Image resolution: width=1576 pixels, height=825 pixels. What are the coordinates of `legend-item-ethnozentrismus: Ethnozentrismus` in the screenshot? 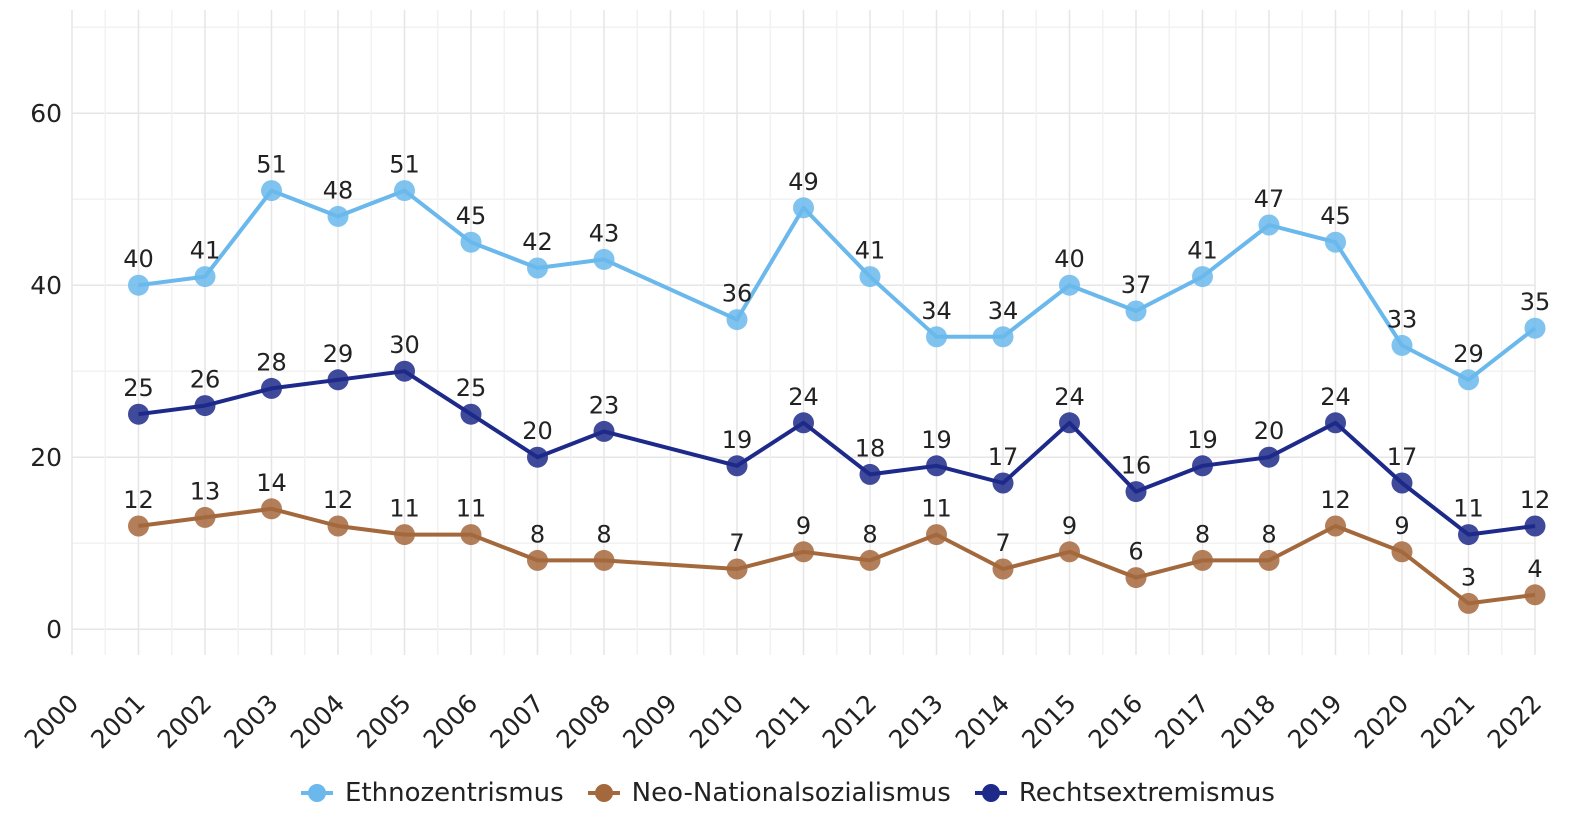 It's located at (432, 793).